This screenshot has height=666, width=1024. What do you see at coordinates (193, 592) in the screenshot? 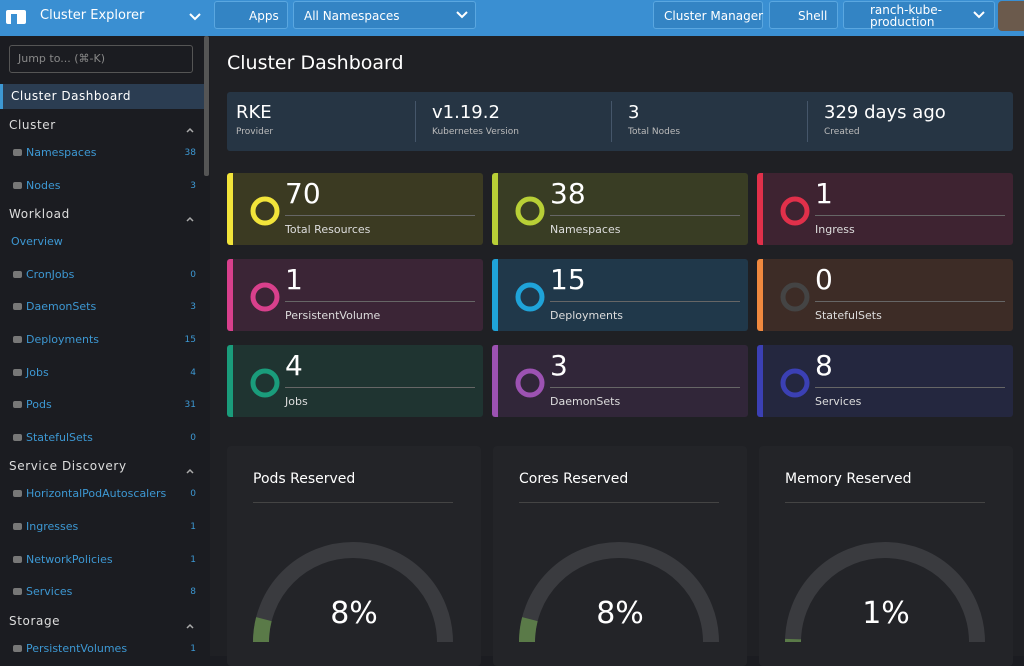
I see `nav-count: 8` at bounding box center [193, 592].